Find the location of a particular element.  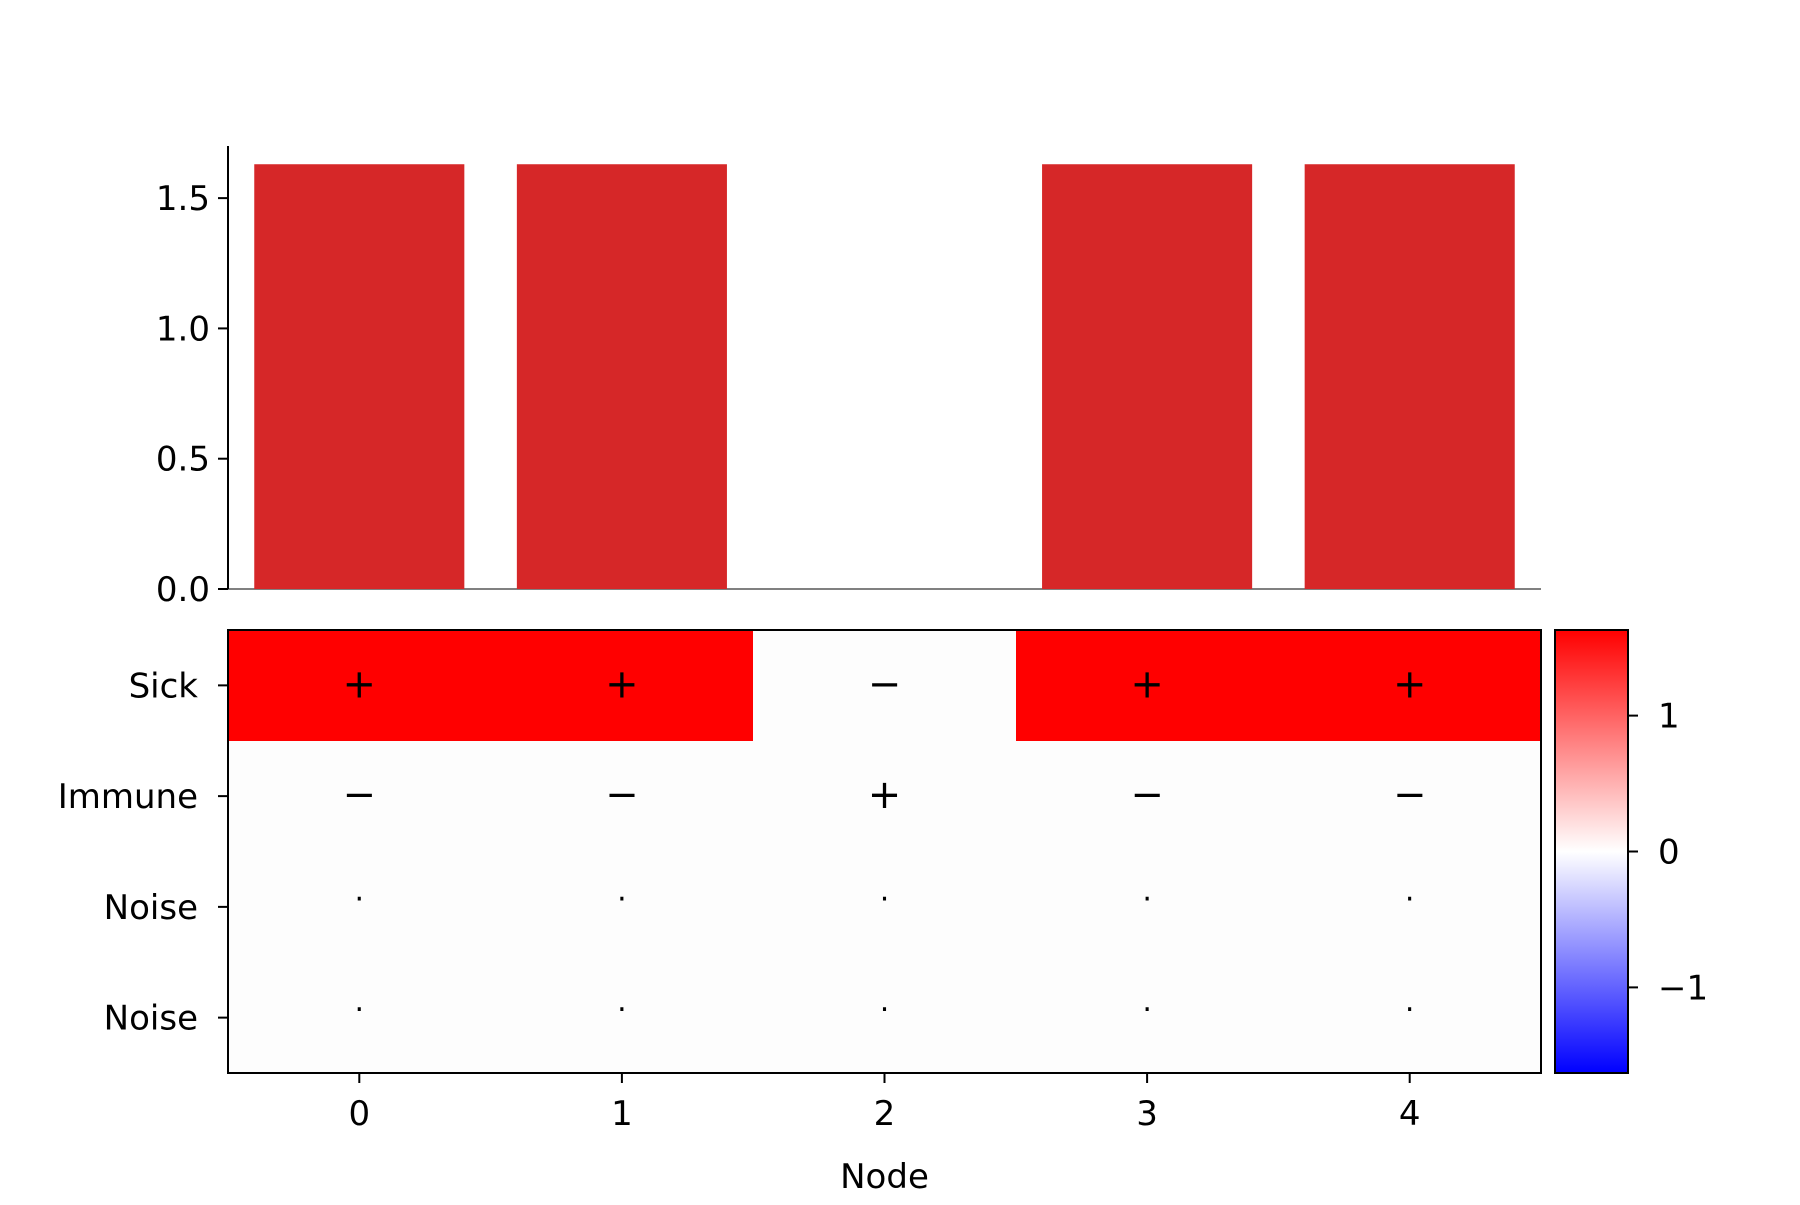

colorbar-panel: 1 0 −1 is located at coordinates (1631, 851).